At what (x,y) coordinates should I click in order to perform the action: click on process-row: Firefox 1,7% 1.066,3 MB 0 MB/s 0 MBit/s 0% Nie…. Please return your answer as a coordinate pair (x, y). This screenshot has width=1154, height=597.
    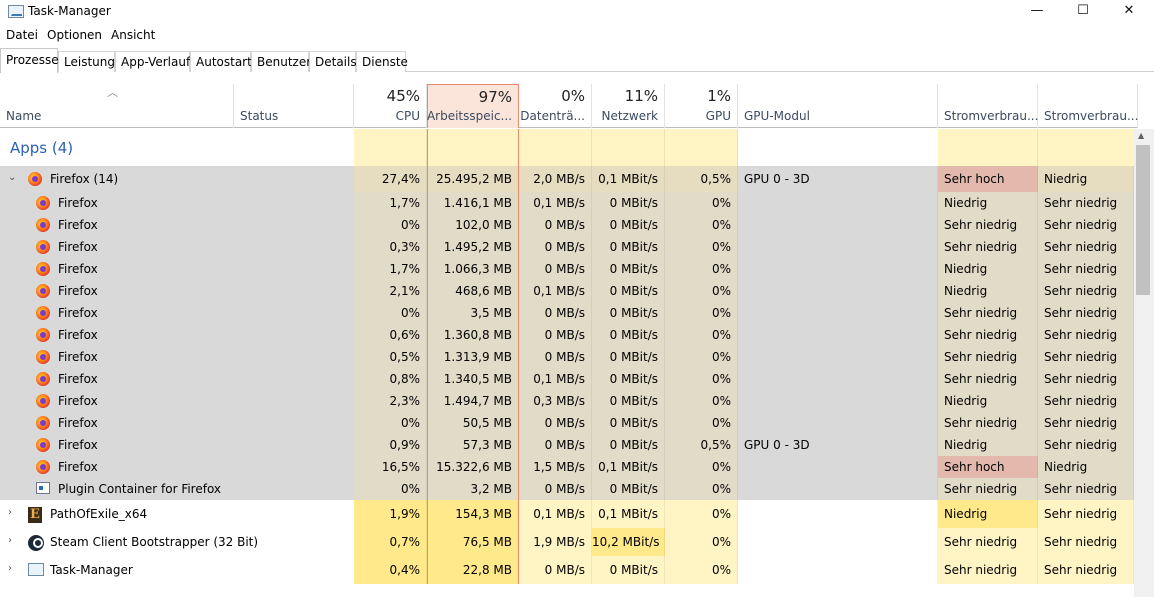
    Looking at the image, I should click on (567, 269).